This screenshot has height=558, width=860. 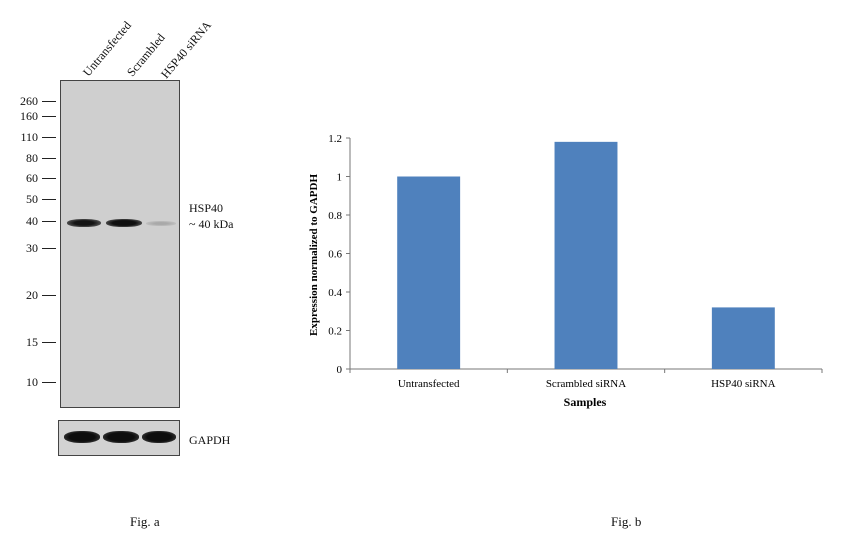 What do you see at coordinates (429, 384) in the screenshot?
I see `x-tick-label: Untransfected` at bounding box center [429, 384].